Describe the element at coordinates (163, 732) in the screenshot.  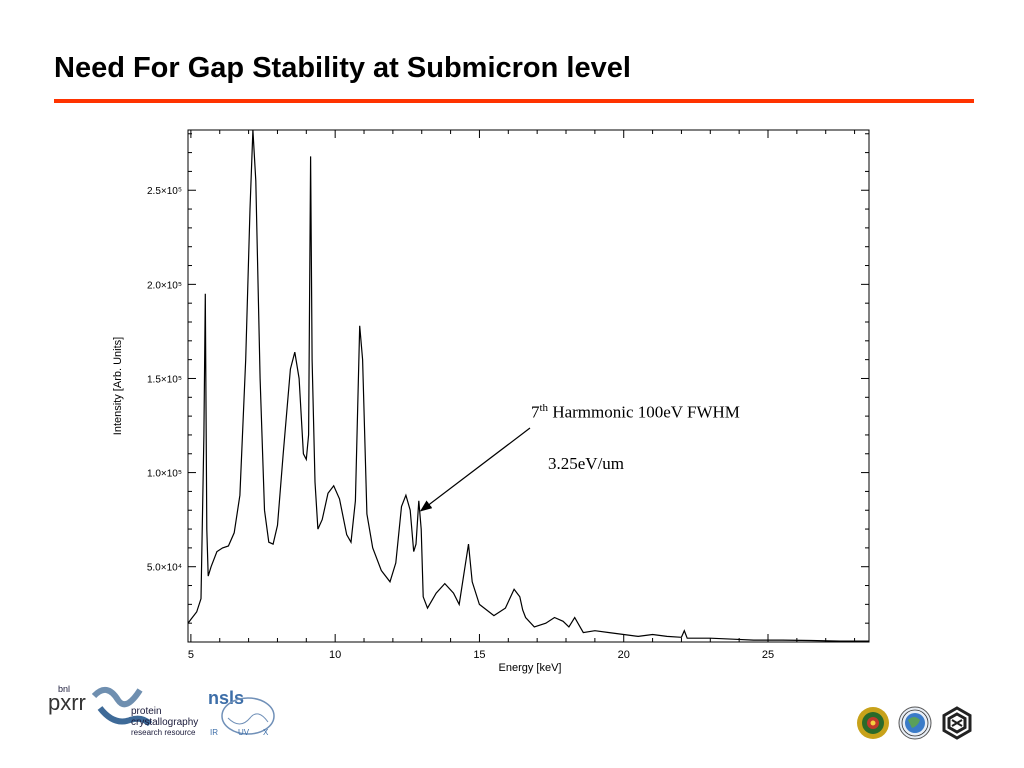
I see `research-resource-text: research resource` at that location.